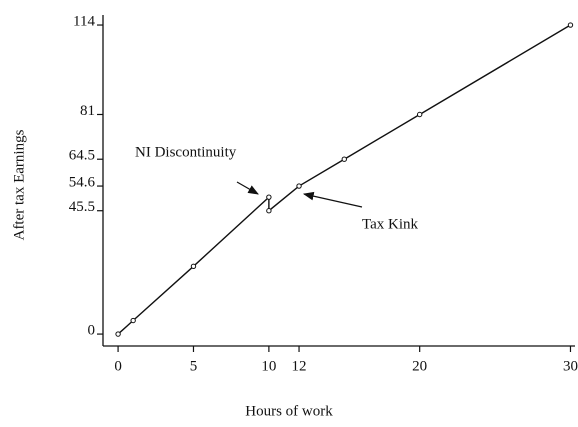 The image size is (578, 427). What do you see at coordinates (82, 207) in the screenshot?
I see `y-tick-label: 45.5` at bounding box center [82, 207].